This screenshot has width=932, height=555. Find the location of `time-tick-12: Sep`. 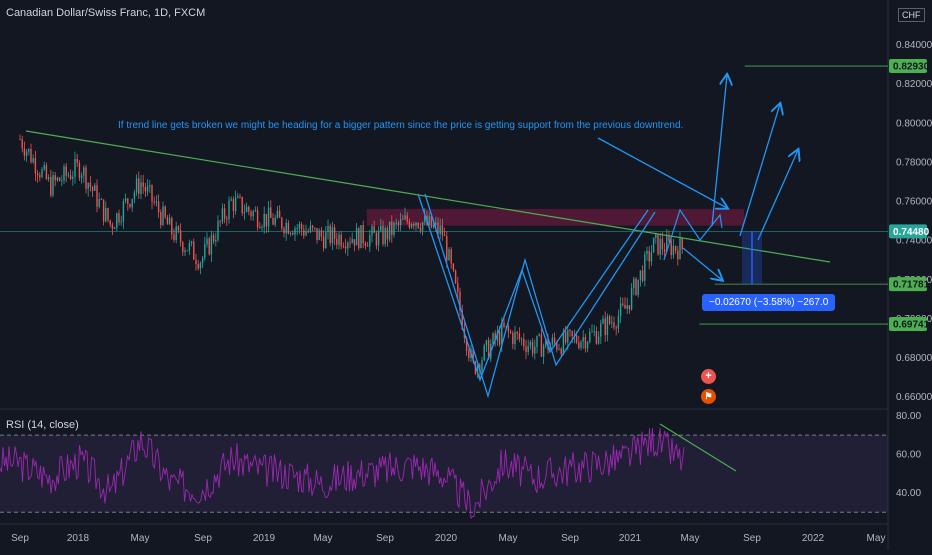

time-tick-12: Sep is located at coordinates (752, 538).